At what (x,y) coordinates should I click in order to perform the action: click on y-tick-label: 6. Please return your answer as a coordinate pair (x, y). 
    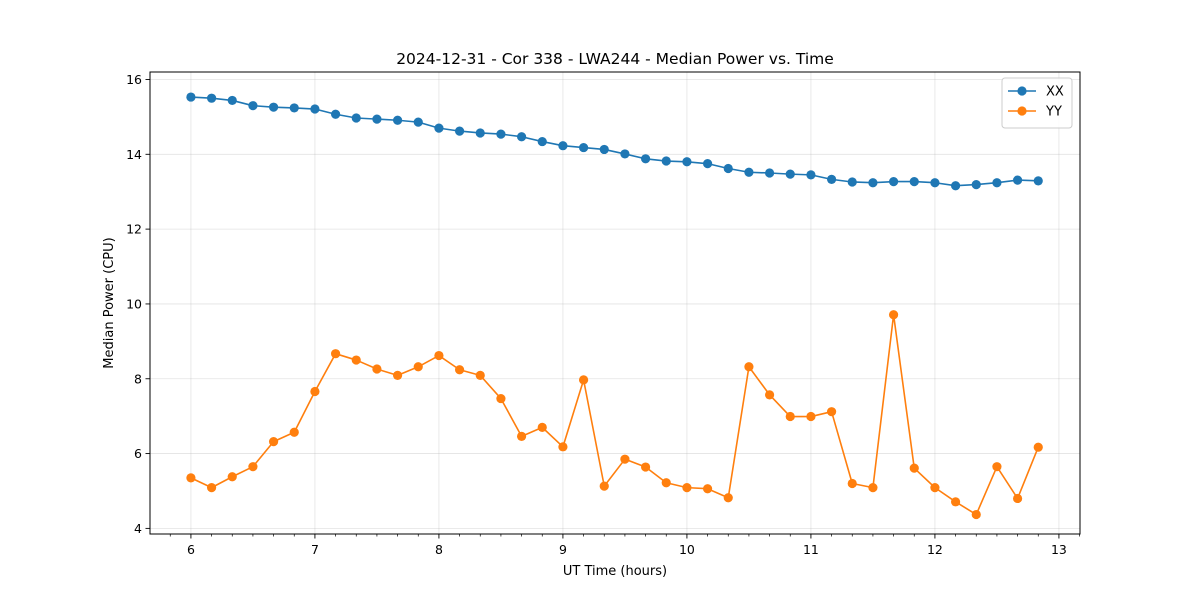
    Looking at the image, I should click on (138, 453).